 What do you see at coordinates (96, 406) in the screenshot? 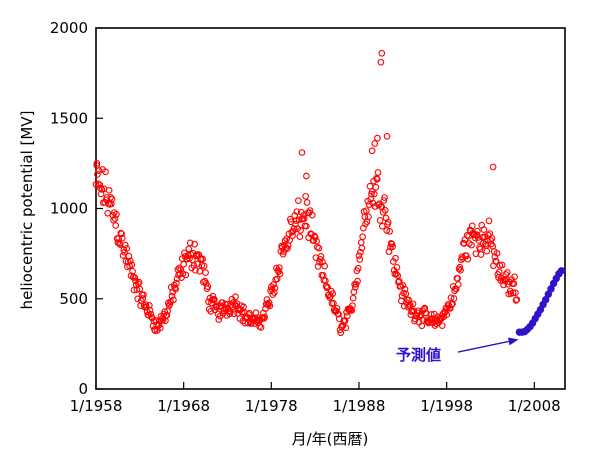
I see `x-tick-label: 1/1958` at bounding box center [96, 406].